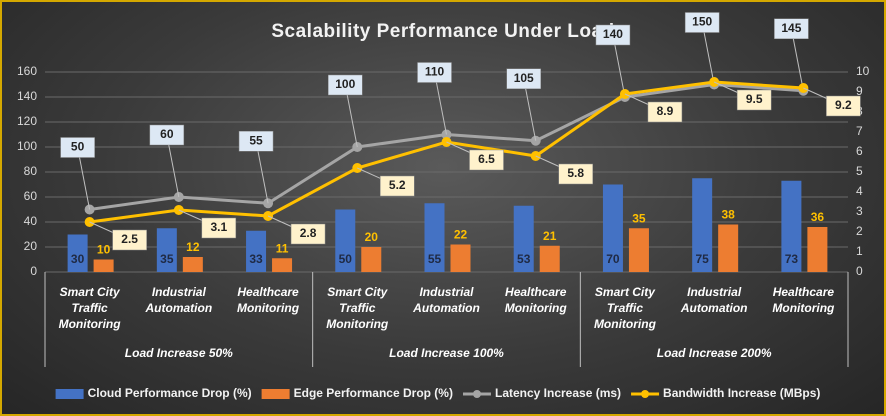  Describe the element at coordinates (558, 393) in the screenshot. I see `legend-label: Latency Increase (ms)` at that location.